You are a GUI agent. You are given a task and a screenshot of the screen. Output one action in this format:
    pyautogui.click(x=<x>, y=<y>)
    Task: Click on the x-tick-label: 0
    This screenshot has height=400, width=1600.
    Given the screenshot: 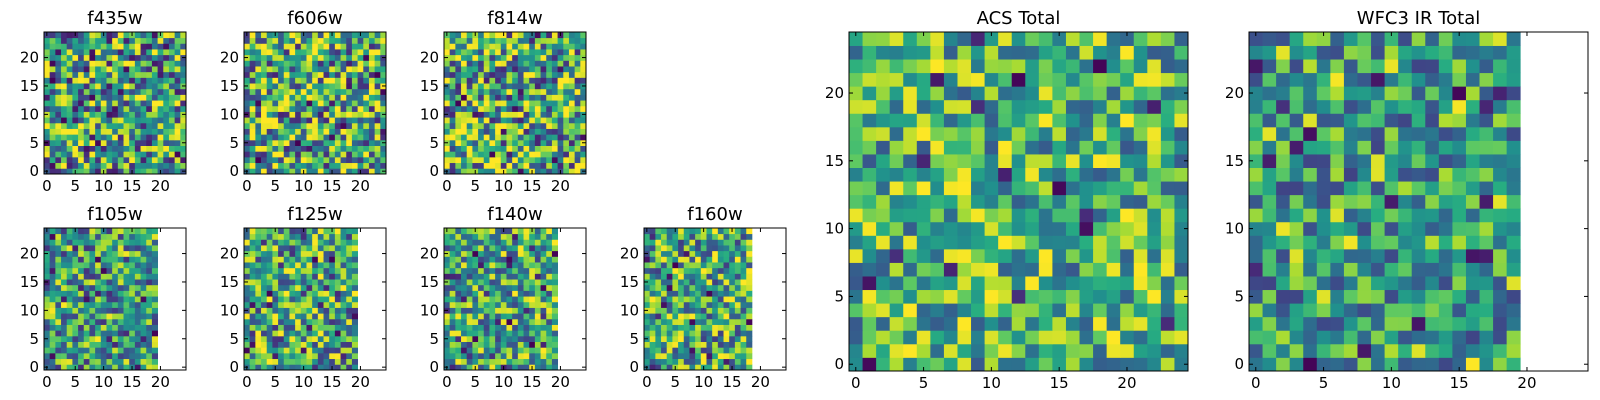 What is the action you would take?
    pyautogui.click(x=447, y=186)
    